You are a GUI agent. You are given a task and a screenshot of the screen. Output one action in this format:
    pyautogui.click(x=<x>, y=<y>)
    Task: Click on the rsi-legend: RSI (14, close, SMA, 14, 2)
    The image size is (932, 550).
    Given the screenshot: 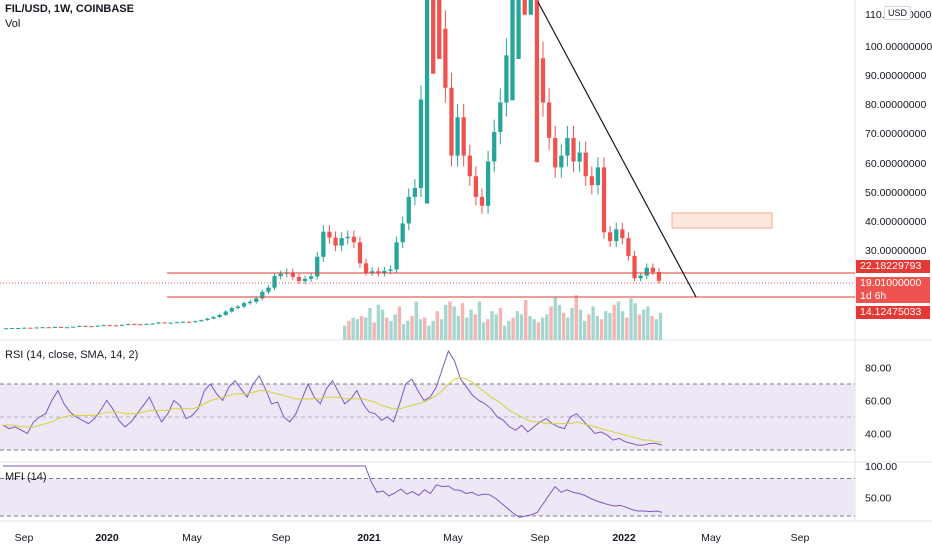 What is the action you would take?
    pyautogui.click(x=72, y=355)
    